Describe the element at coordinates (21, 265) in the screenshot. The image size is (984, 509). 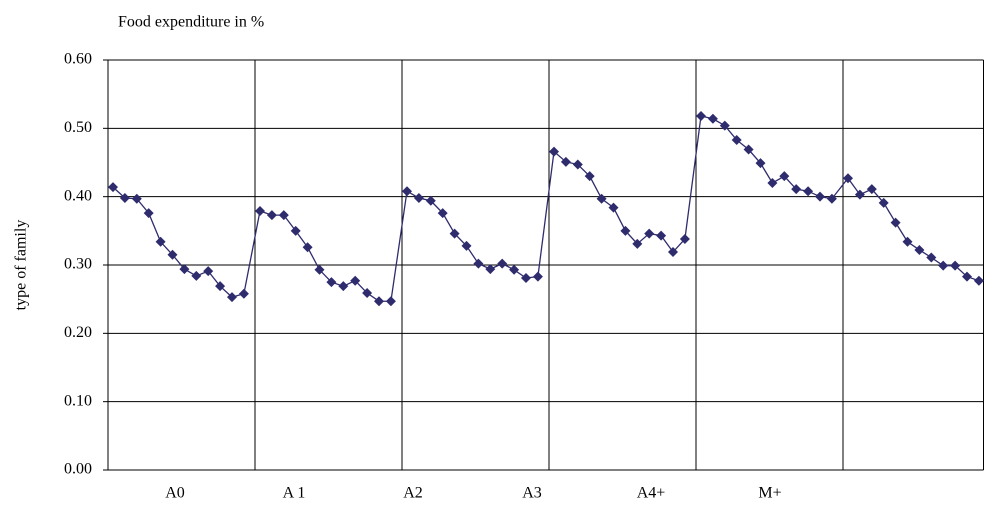
I see `y-axis-label: type of family` at that location.